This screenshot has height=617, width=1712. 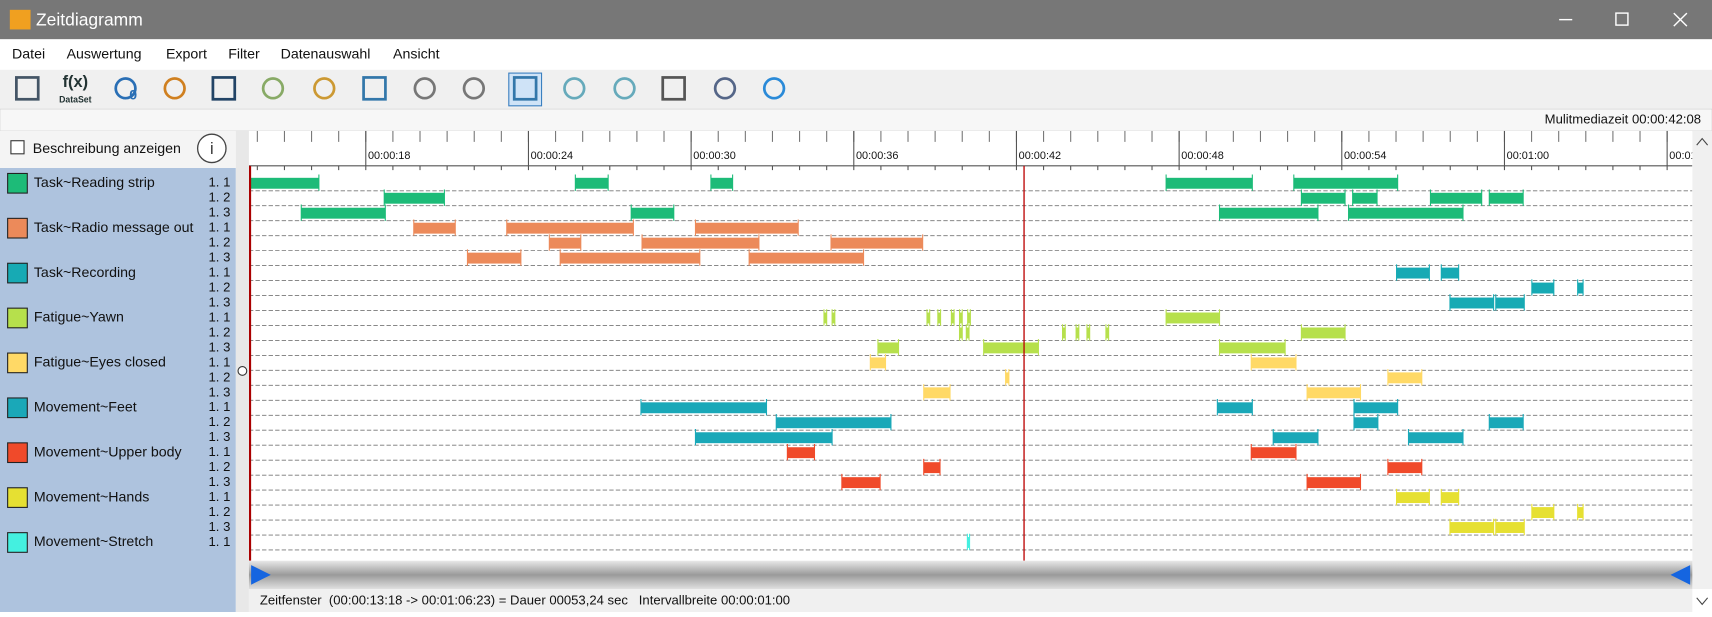 I want to click on time-slider, so click(x=970, y=575).